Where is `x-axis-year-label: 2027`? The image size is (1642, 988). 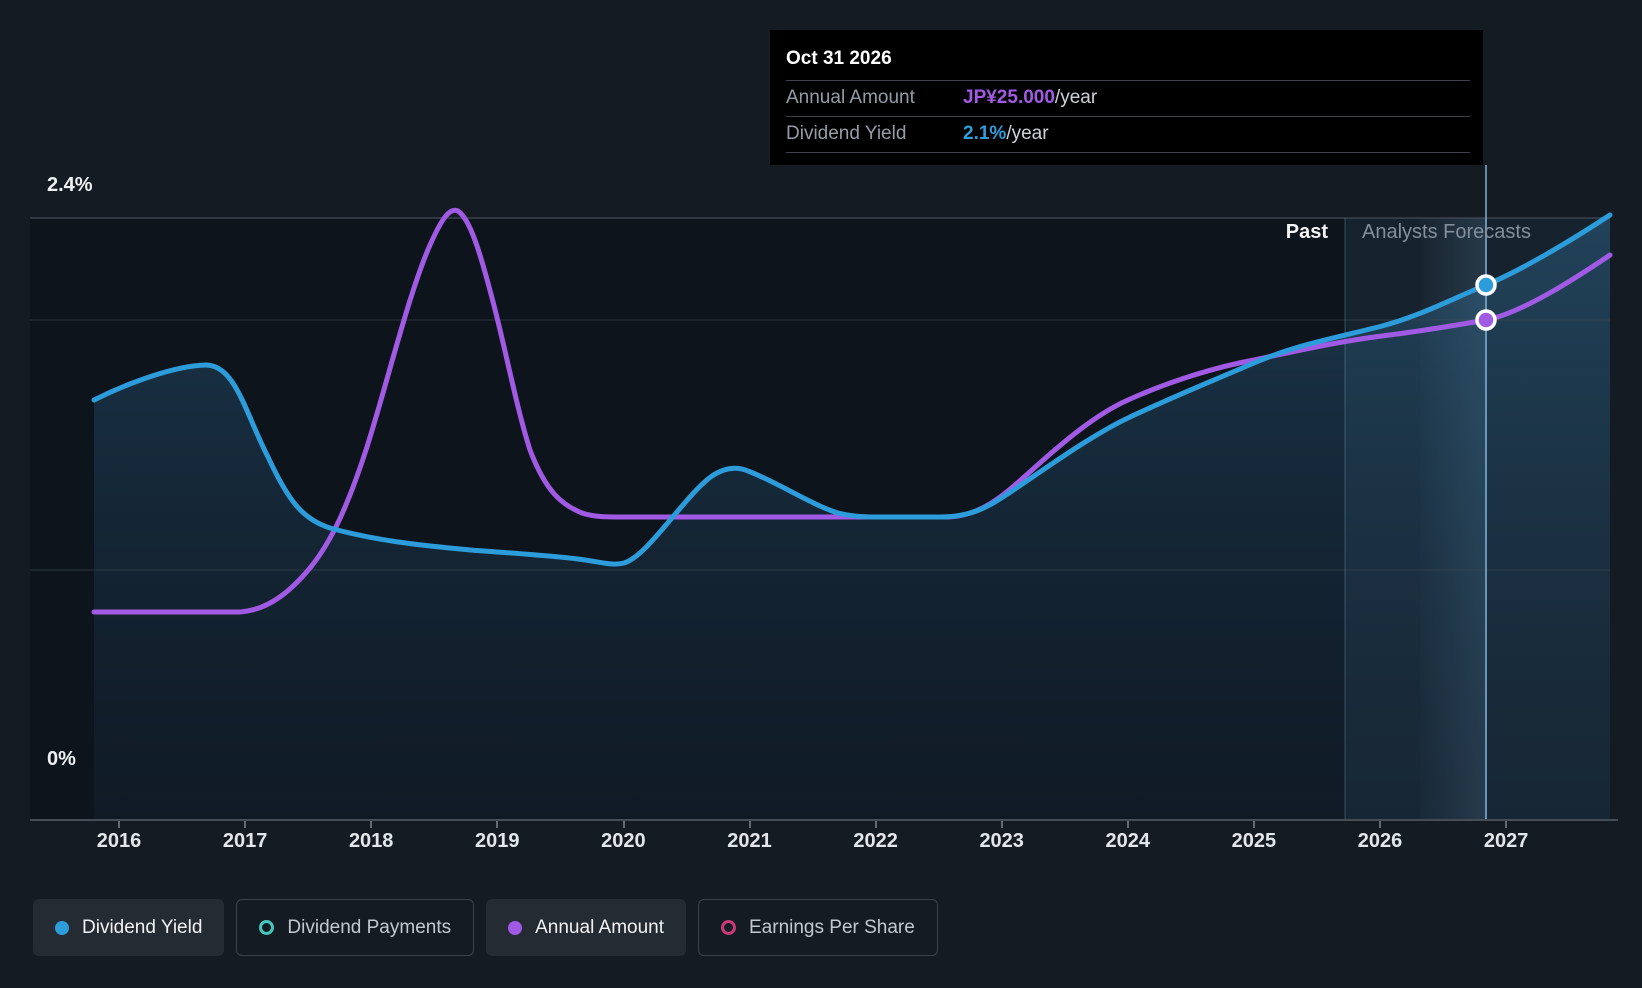 x-axis-year-label: 2027 is located at coordinates (1506, 841).